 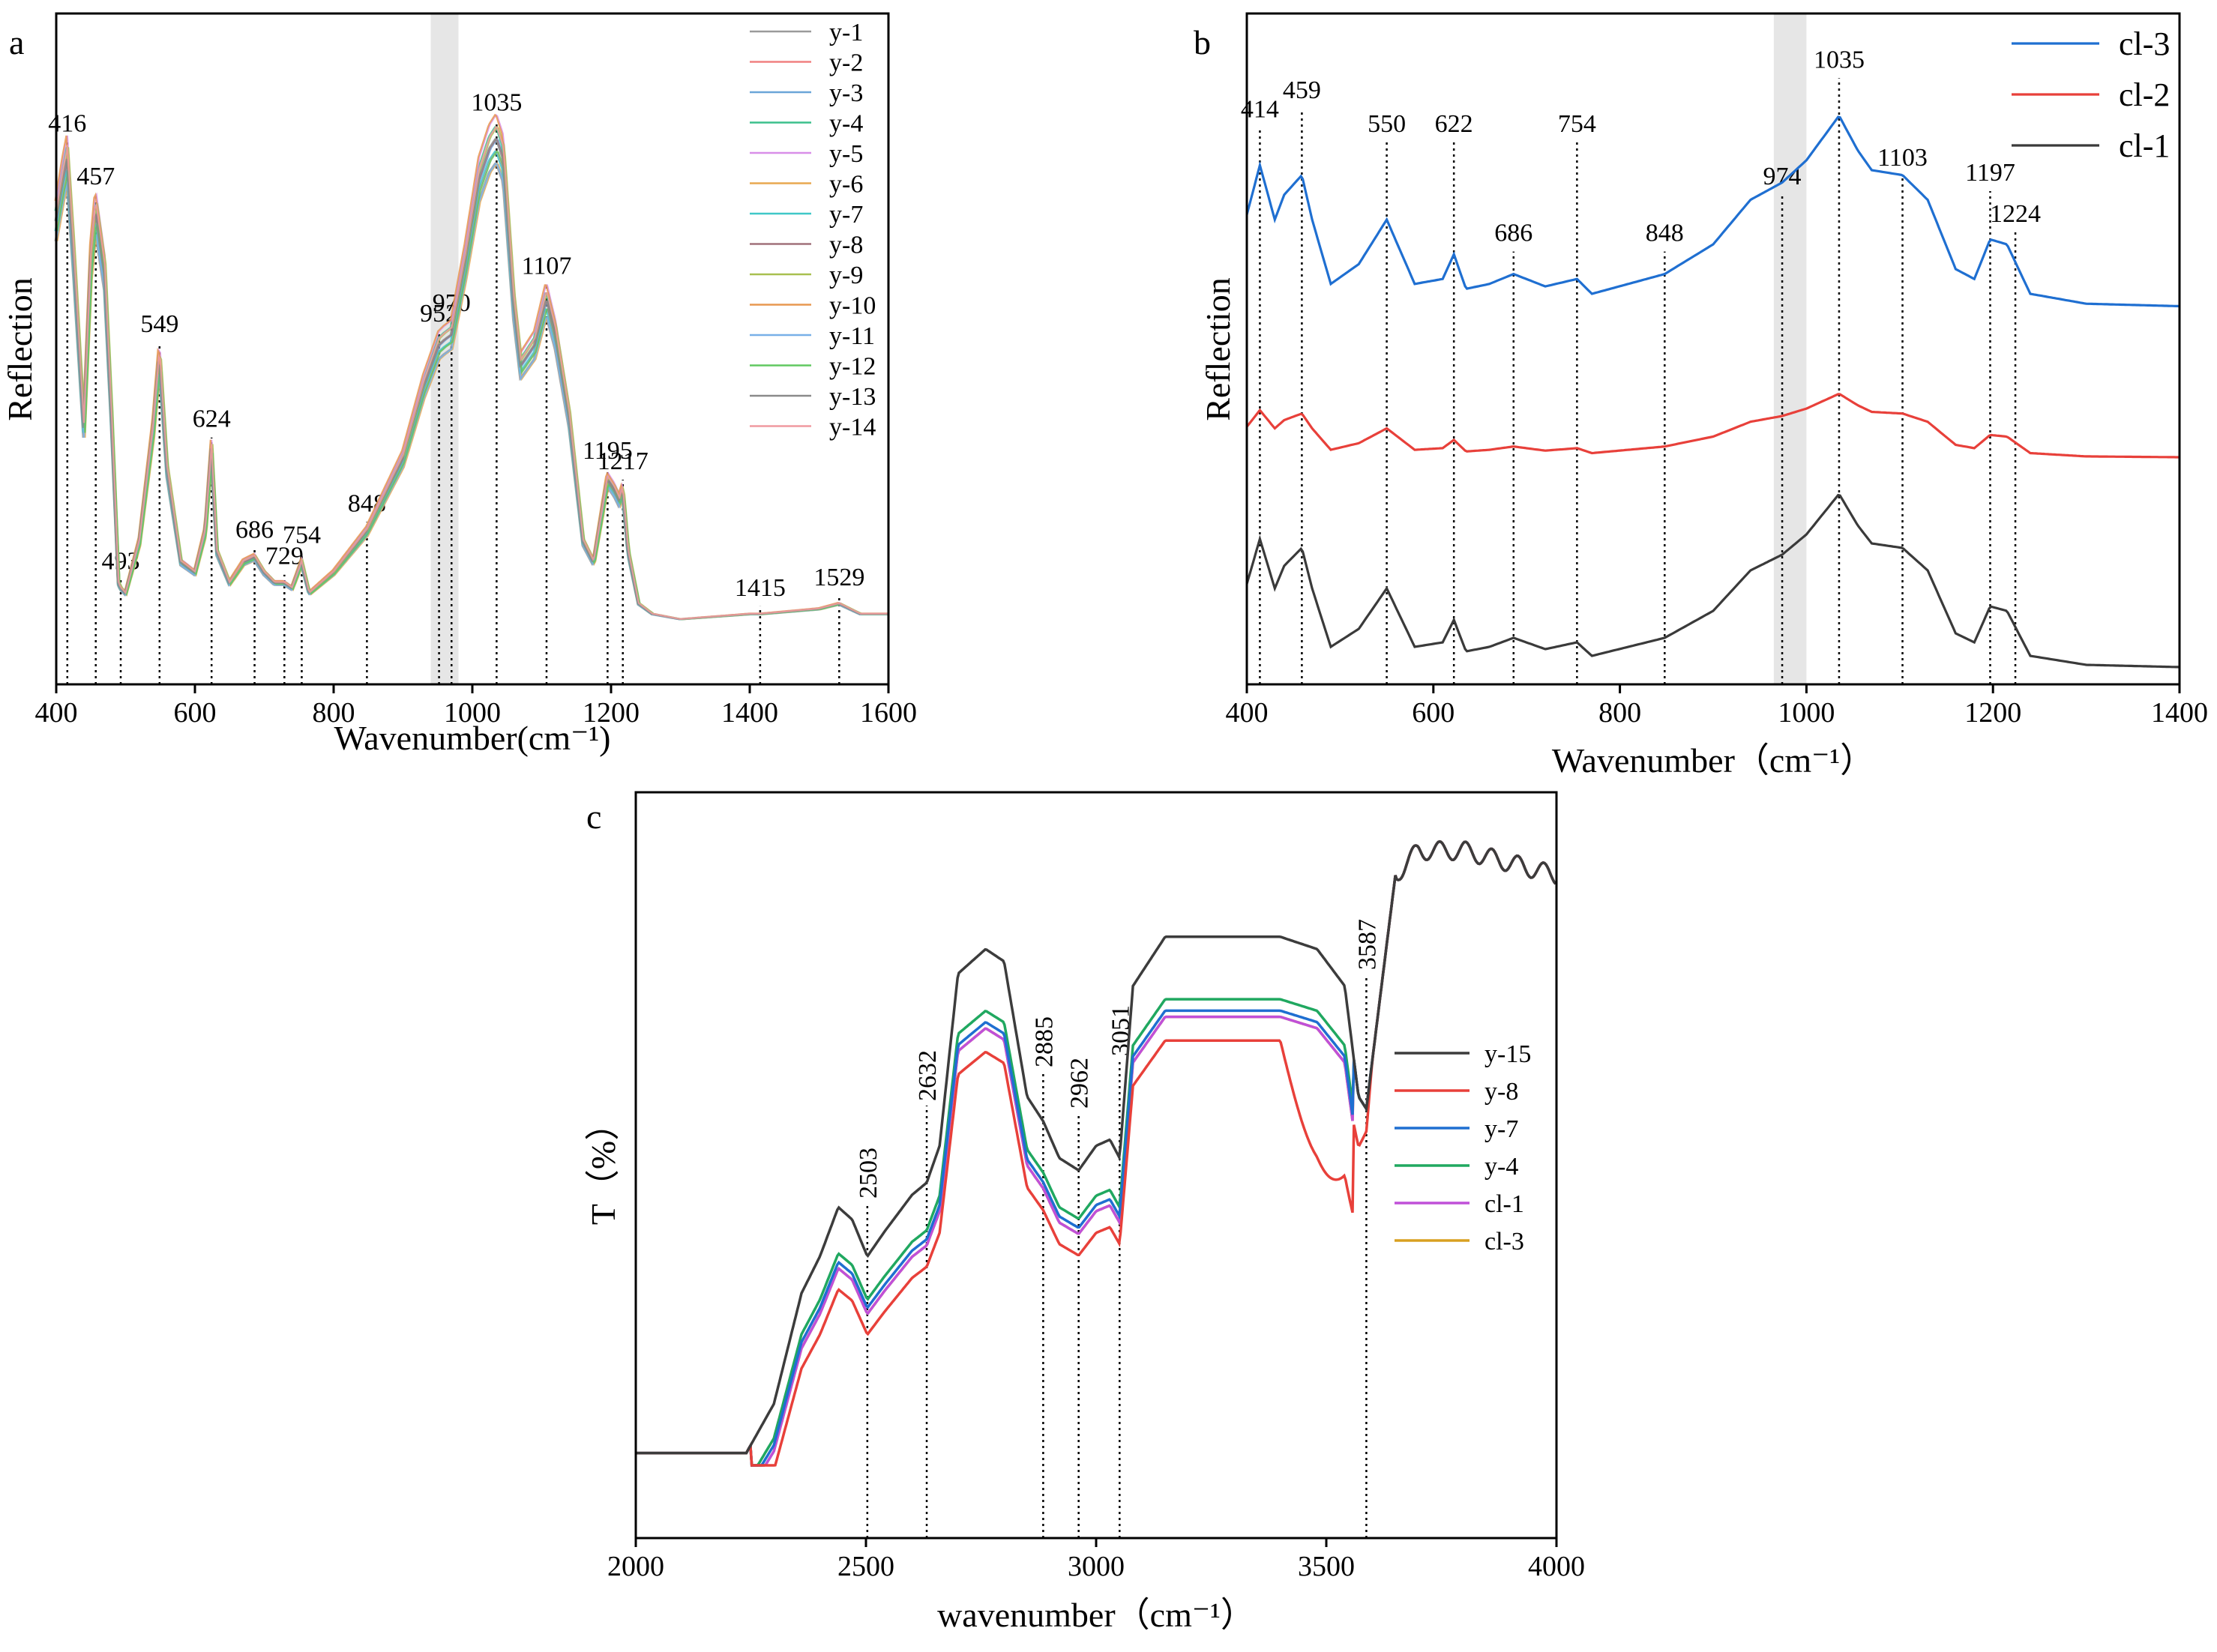 What do you see at coordinates (56, 713) in the screenshot?
I see `panel-a-xtick-label: 400` at bounding box center [56, 713].